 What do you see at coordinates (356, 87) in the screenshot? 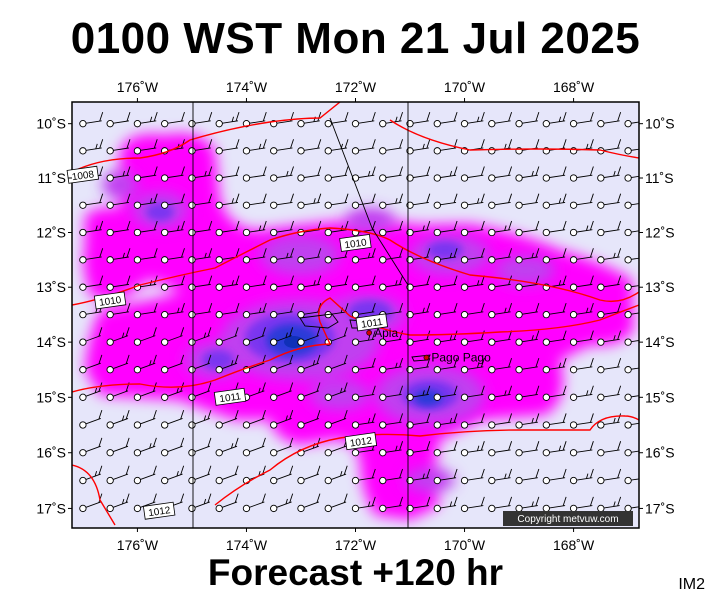
I see `lon-tick-label-top: 172˚W` at bounding box center [356, 87].